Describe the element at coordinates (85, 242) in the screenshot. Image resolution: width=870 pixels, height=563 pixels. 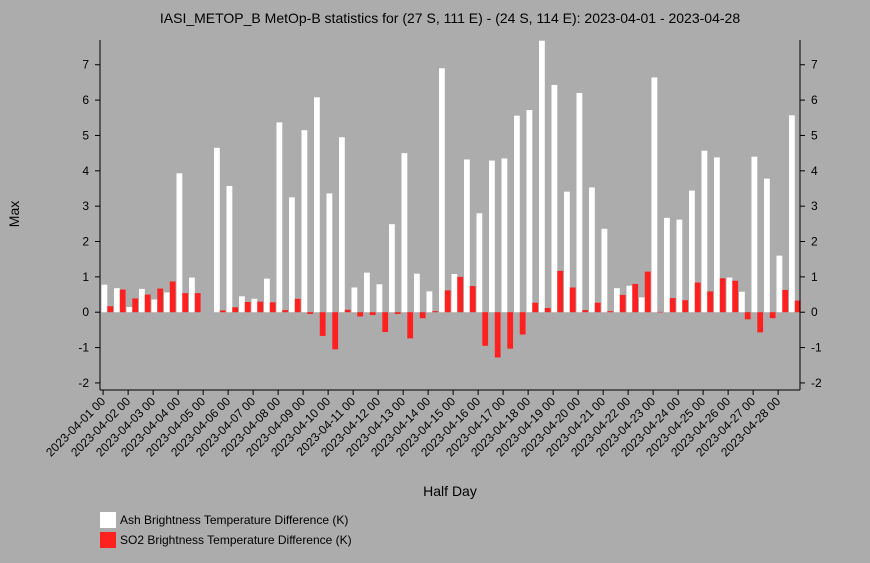
I see `y-tick-label-left: 2` at that location.